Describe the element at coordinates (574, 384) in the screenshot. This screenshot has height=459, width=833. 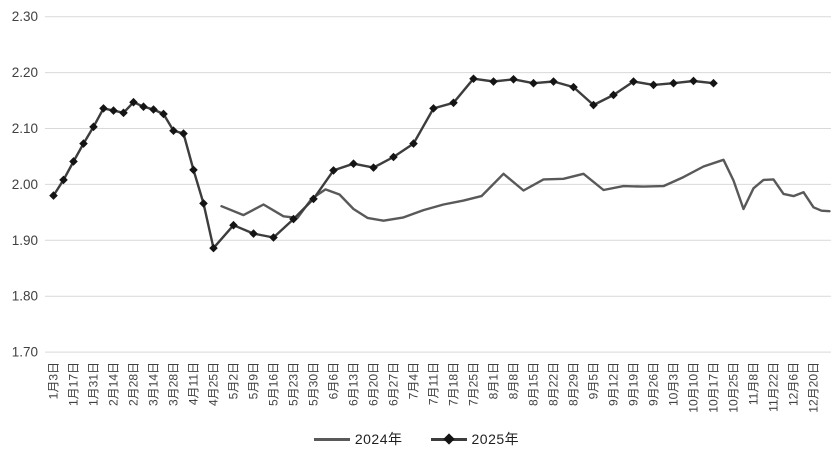
I see `x-axis-tick-label: 8月29日` at that location.